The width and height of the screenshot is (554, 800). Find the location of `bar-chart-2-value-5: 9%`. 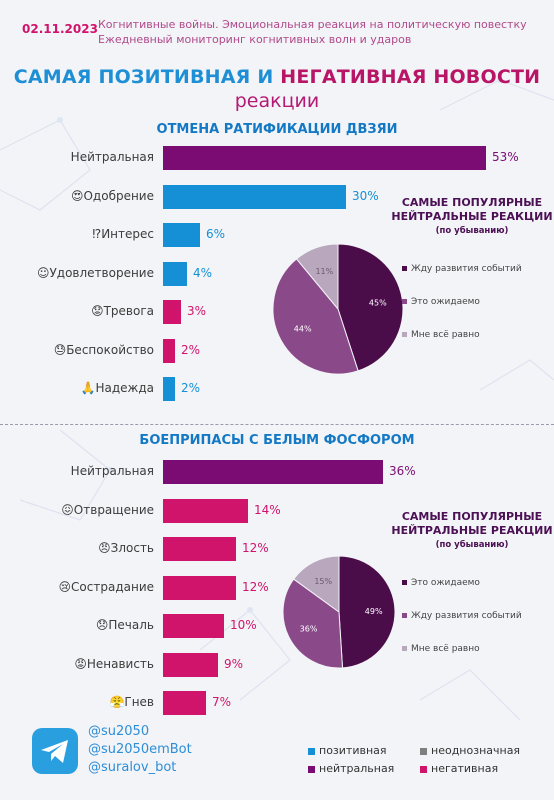

bar-chart-2-value-5: 9% is located at coordinates (234, 663).